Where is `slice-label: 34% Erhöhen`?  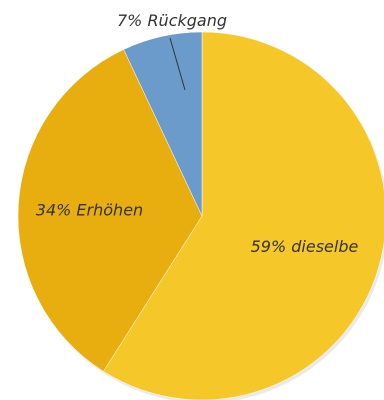 slice-label: 34% Erhöhen is located at coordinates (89, 209).